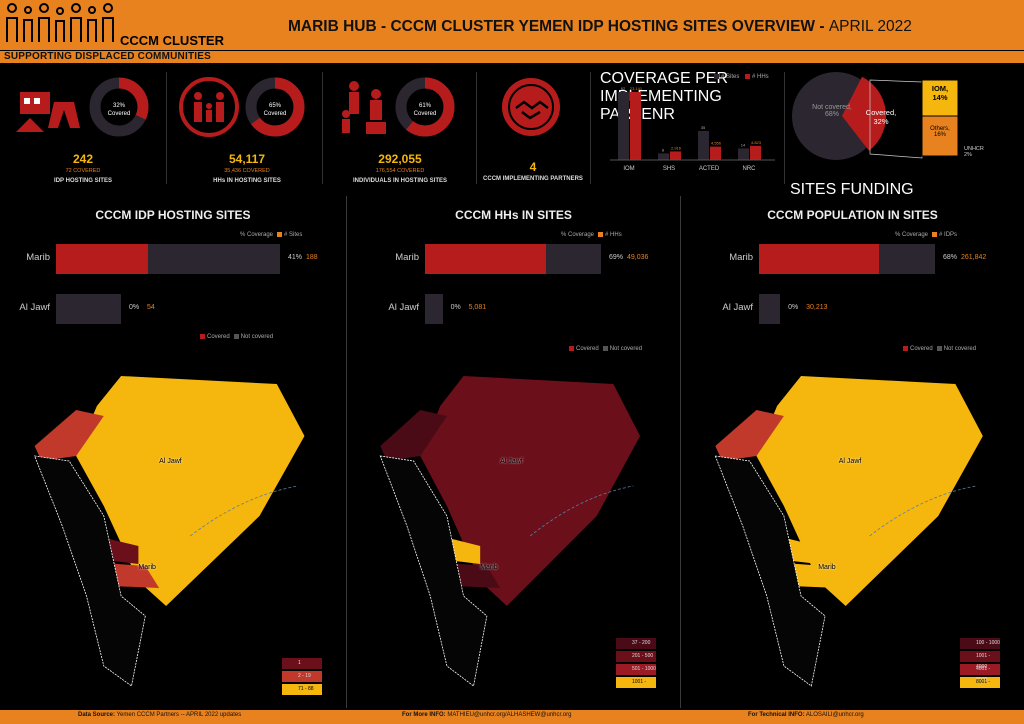 The width and height of the screenshot is (1024, 724). What do you see at coordinates (107, 56) in the screenshot?
I see `subtitle: SUPPORTING DISPLACED COMMUNITIES` at bounding box center [107, 56].